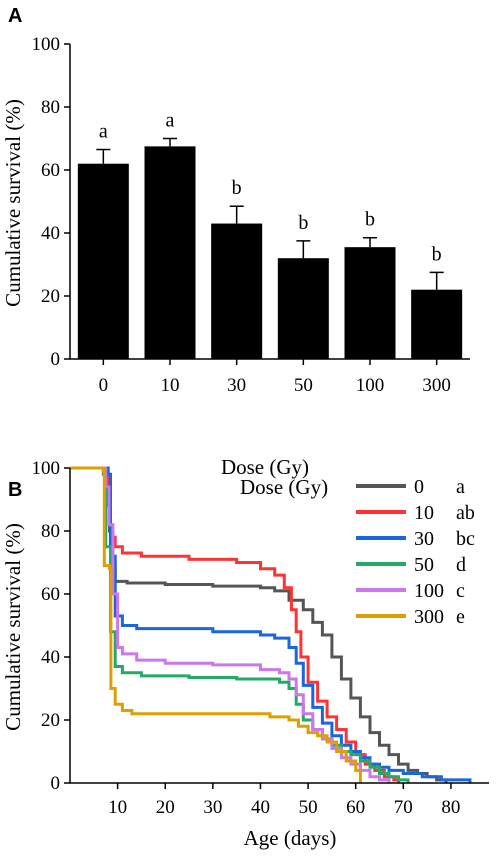 The height and width of the screenshot is (857, 498). Describe the element at coordinates (236, 385) in the screenshot. I see `panel-a-x-tick-label: 30` at that location.